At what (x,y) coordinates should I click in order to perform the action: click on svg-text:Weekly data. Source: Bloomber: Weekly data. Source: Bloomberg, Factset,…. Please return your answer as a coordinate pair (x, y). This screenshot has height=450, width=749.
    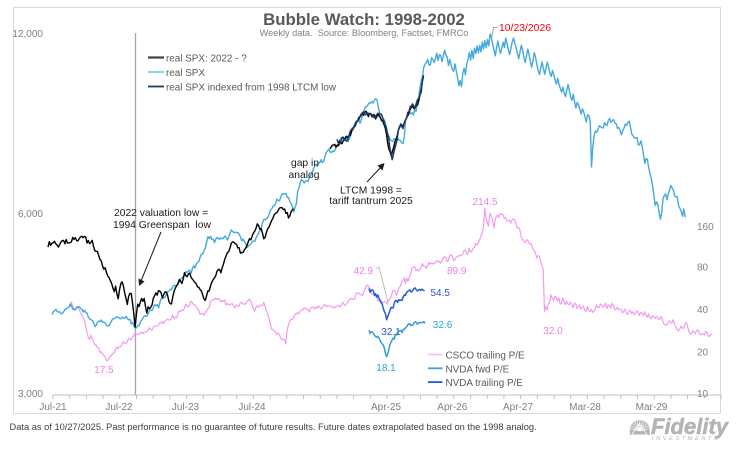
    Looking at the image, I should click on (364, 33).